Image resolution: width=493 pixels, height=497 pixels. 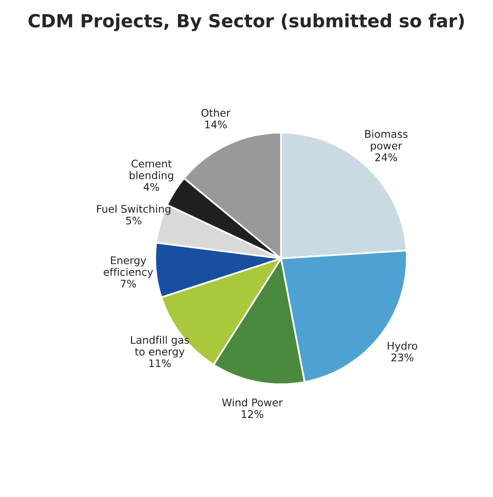 I want to click on chart-title: CDM Projects, By Sector (submitted so far), so click(x=246, y=23).